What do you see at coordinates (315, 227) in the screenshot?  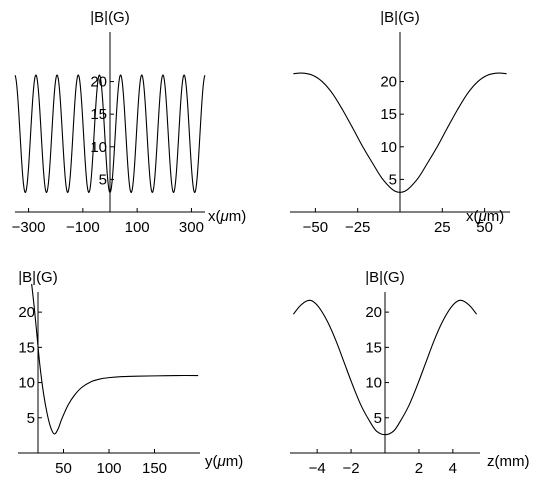 I see `x-tick-label: −50` at bounding box center [315, 227].